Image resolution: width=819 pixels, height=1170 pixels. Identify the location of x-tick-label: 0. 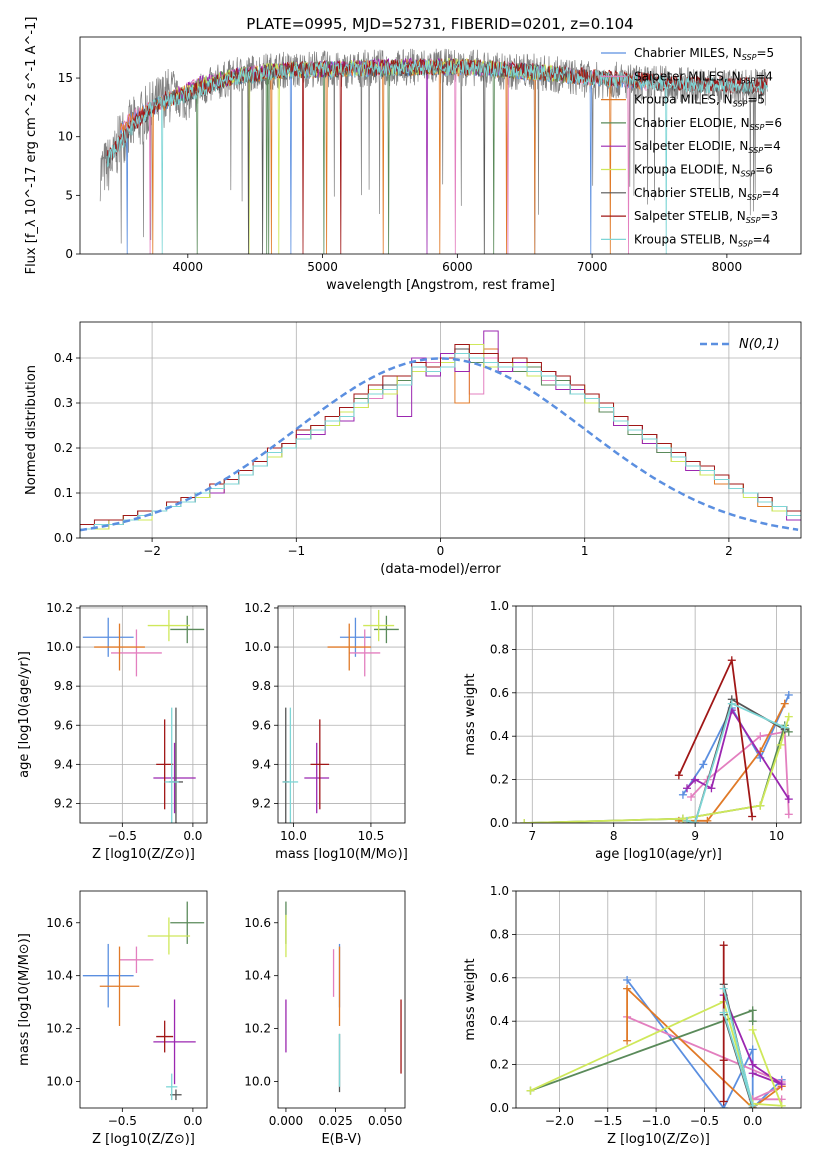
(441, 551).